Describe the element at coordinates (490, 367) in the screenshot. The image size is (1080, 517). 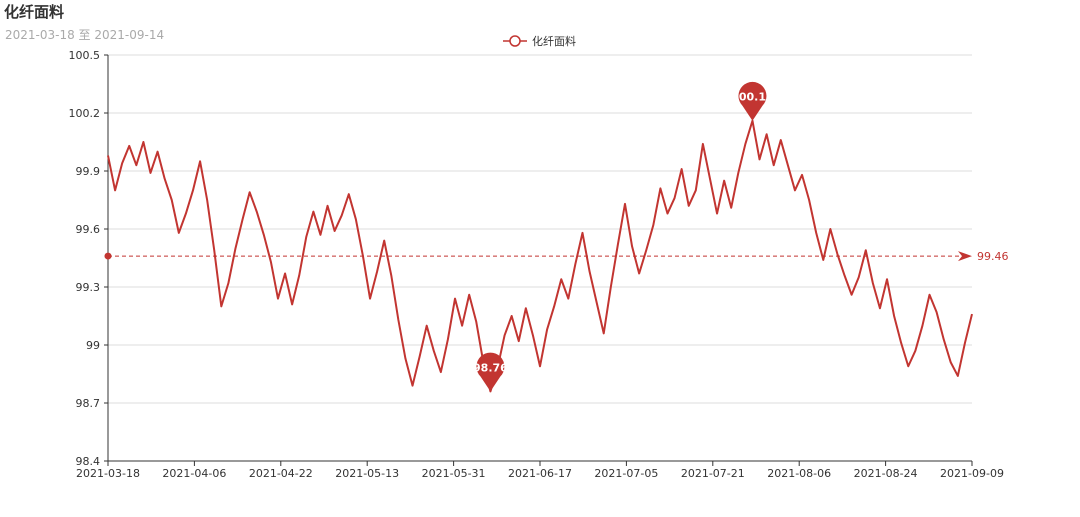
I see `mark-point-label: 98.76` at that location.